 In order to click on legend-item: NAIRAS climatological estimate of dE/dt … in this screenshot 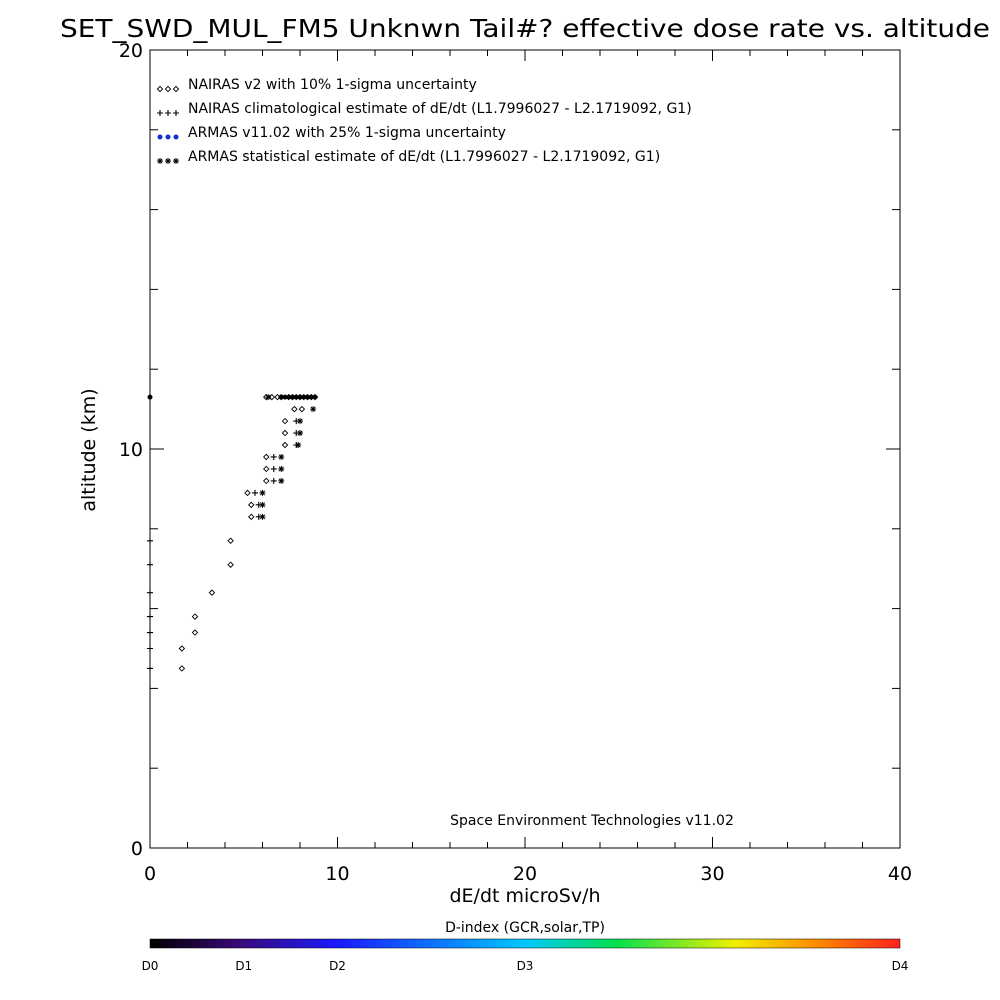, I will do `click(424, 109)`.